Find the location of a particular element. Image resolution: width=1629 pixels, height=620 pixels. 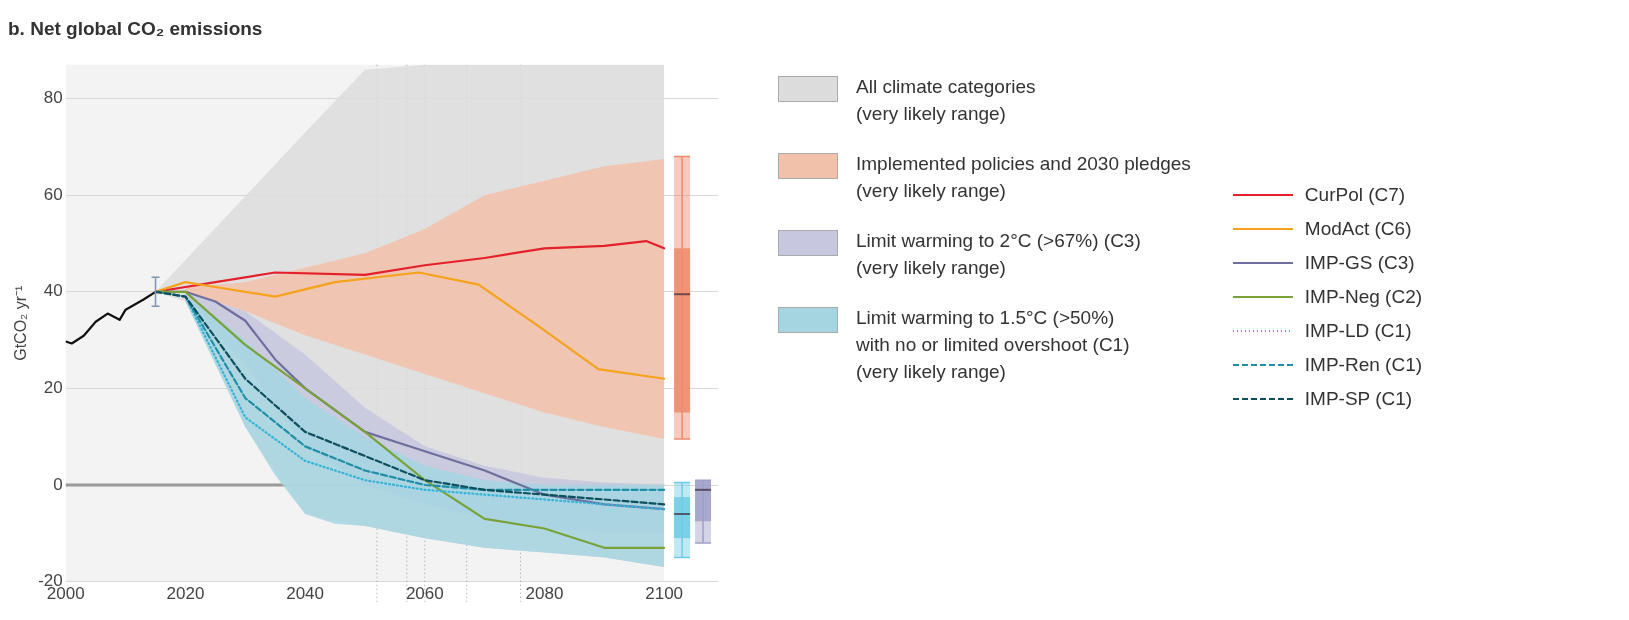

legend-label: Limit warming to 1.5°C (>50%) with no or limited overshoot (C1) (very likely range) is located at coordinates (993, 345).